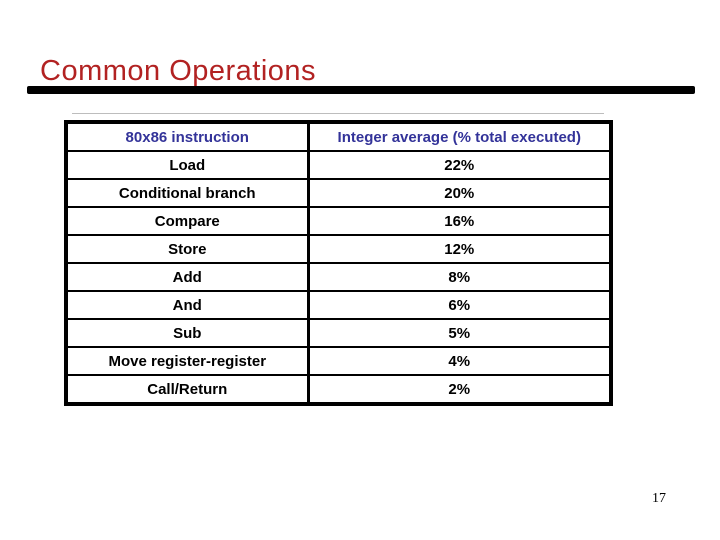 Image resolution: width=720 pixels, height=540 pixels. Describe the element at coordinates (459, 249) in the screenshot. I see `percentage-cell: 12%` at that location.